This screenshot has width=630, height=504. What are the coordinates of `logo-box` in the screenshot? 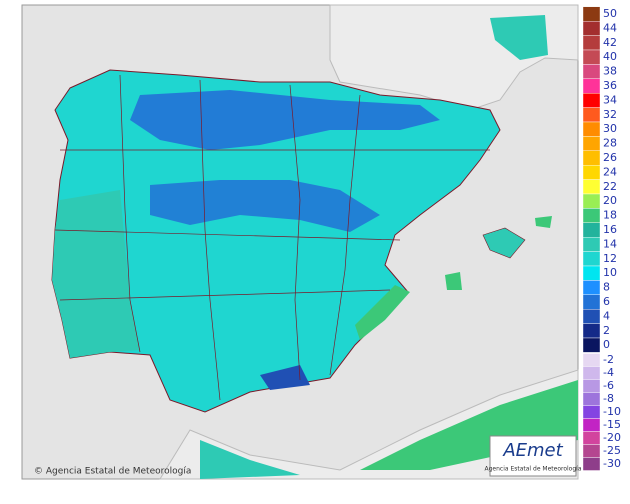 It's located at (533, 456).